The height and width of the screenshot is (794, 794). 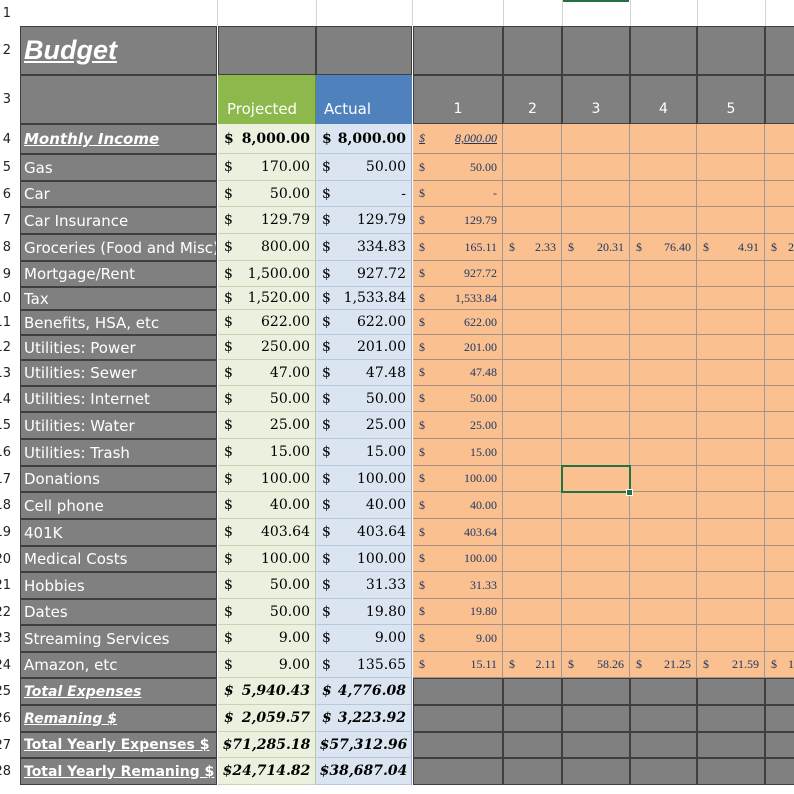 What do you see at coordinates (364, 505) in the screenshot?
I see `expense-actual: $40.00` at bounding box center [364, 505].